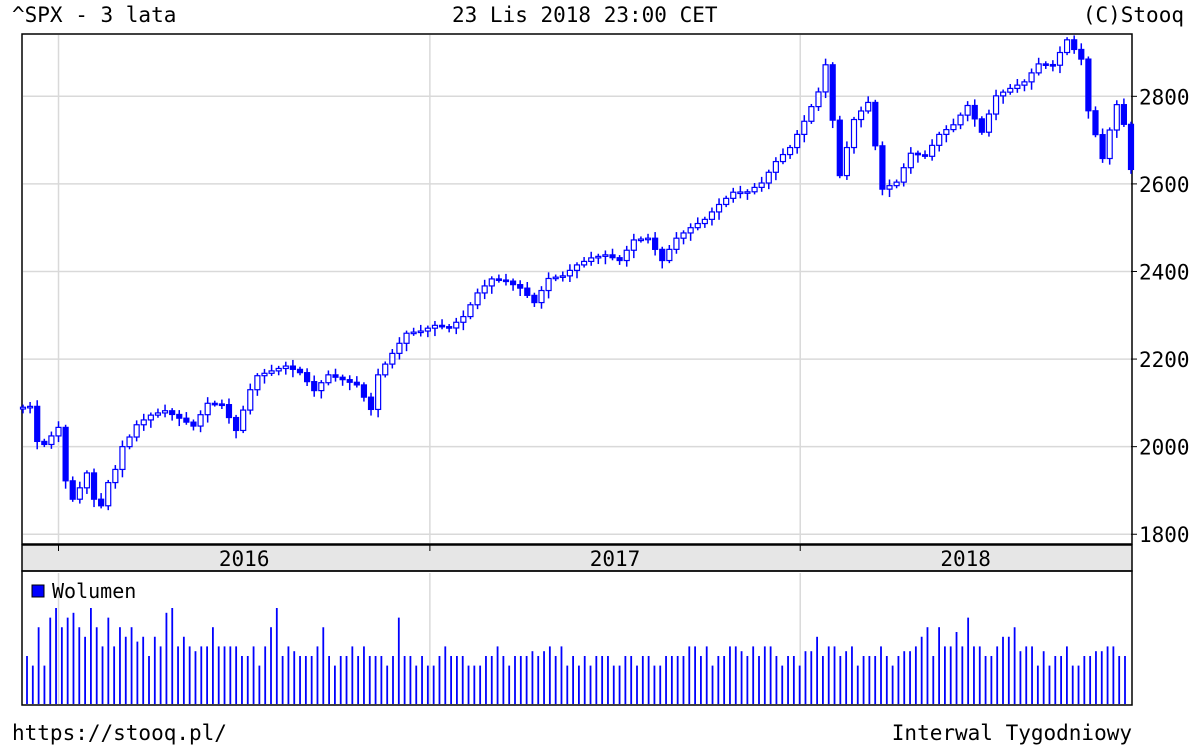 Image resolution: width=1200 pixels, height=750 pixels. What do you see at coordinates (1164, 360) in the screenshot?
I see `y-tick-label: 2200` at bounding box center [1164, 360].